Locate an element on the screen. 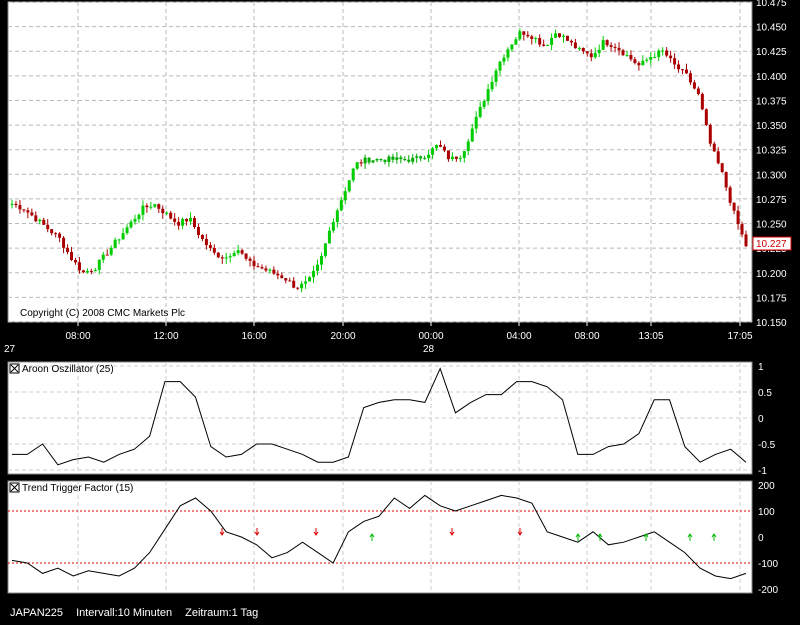  x-tick-label: 20:00 is located at coordinates (342, 336).